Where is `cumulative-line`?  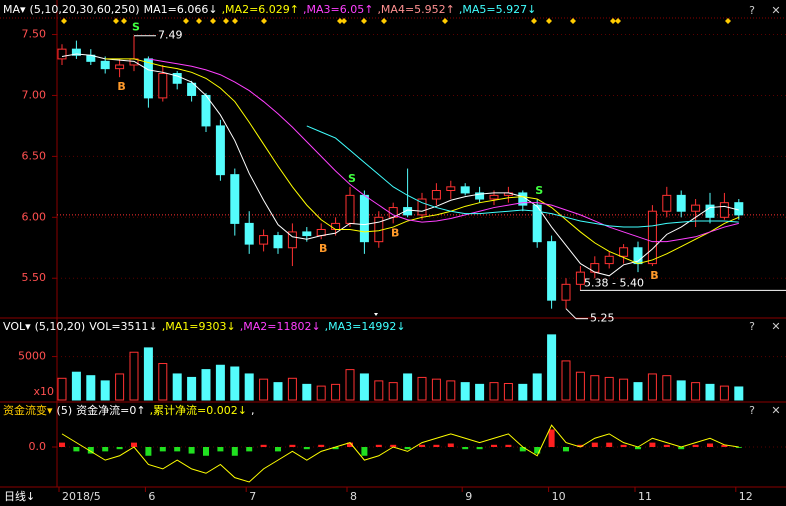 cumulative-line is located at coordinates (400, 453).